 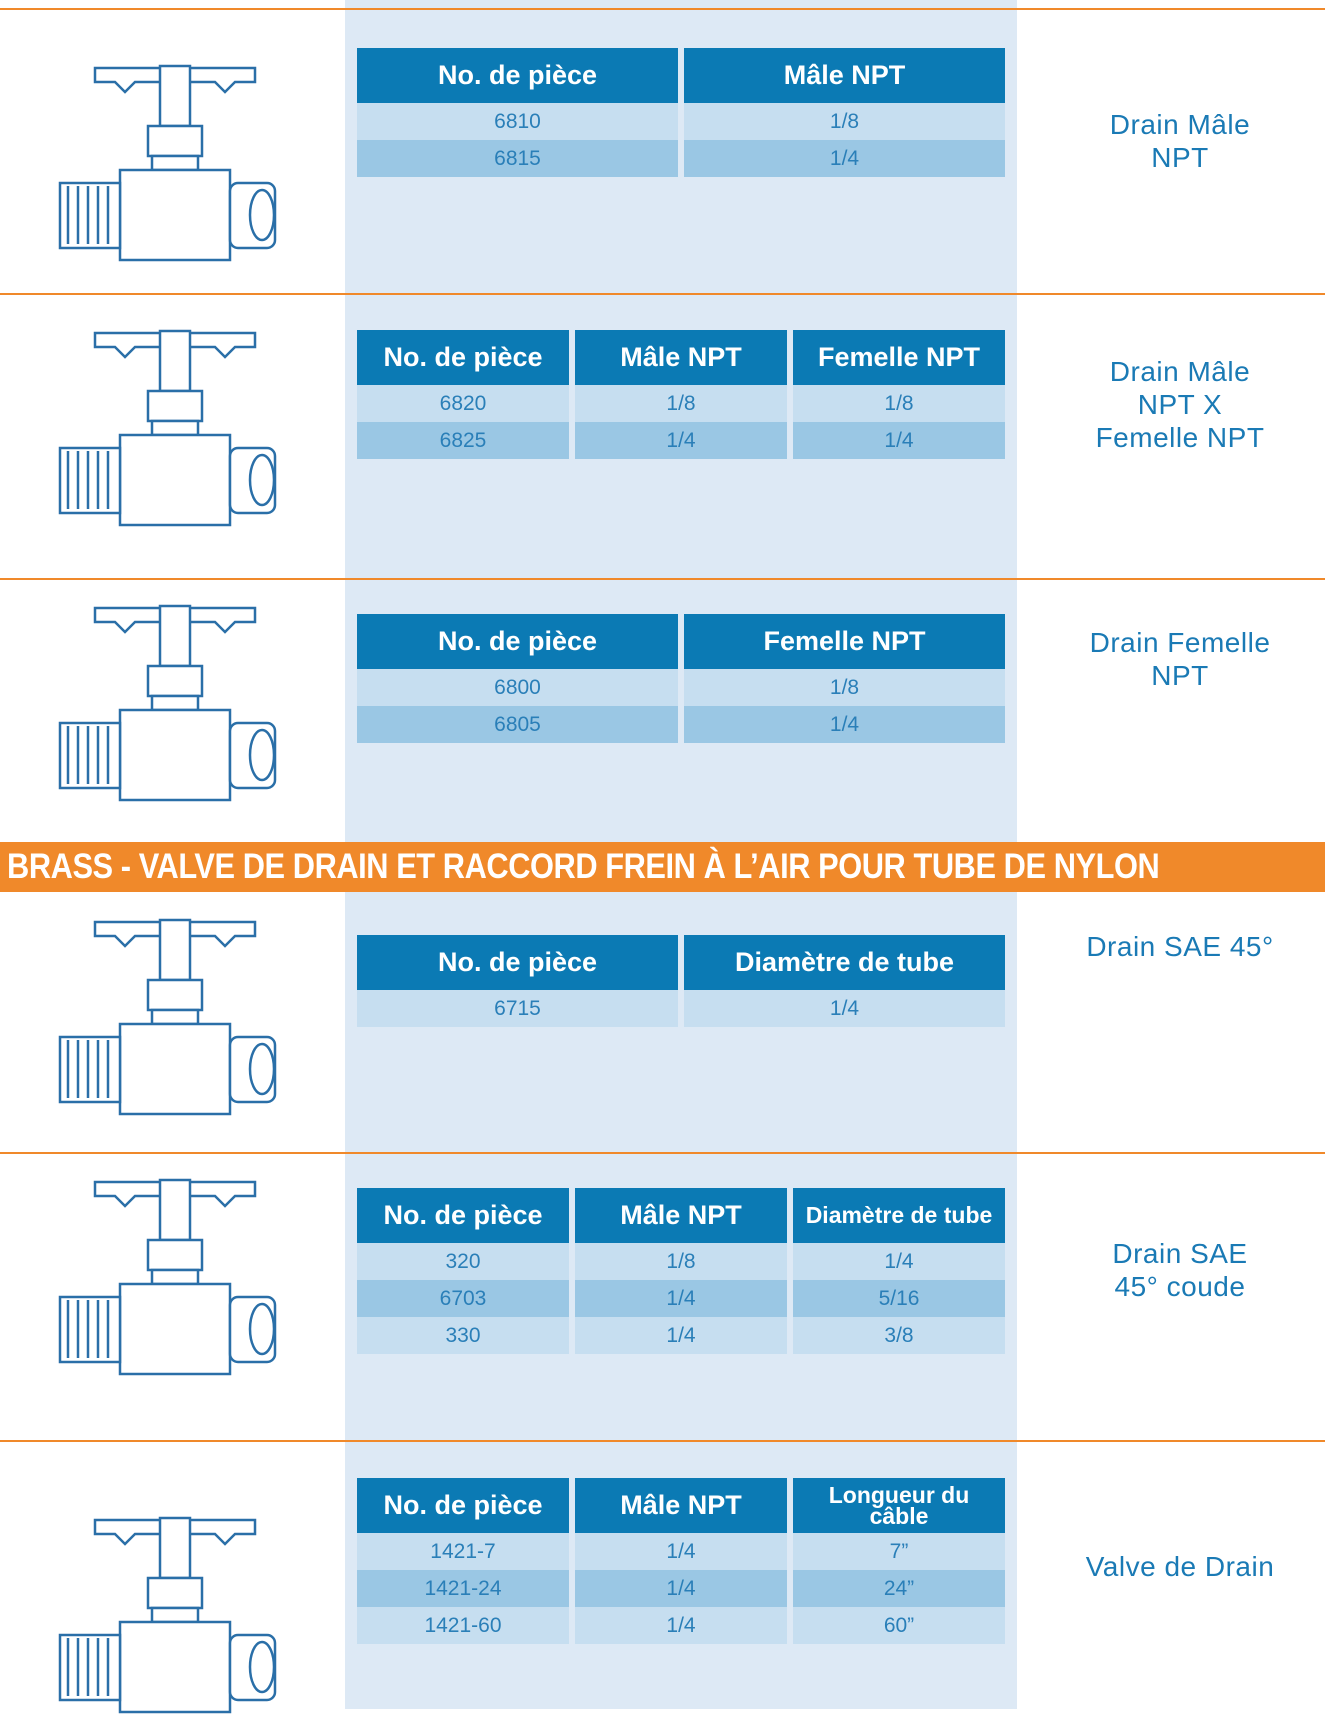 What do you see at coordinates (463, 1625) in the screenshot?
I see `table-cell: 1421-60` at bounding box center [463, 1625].